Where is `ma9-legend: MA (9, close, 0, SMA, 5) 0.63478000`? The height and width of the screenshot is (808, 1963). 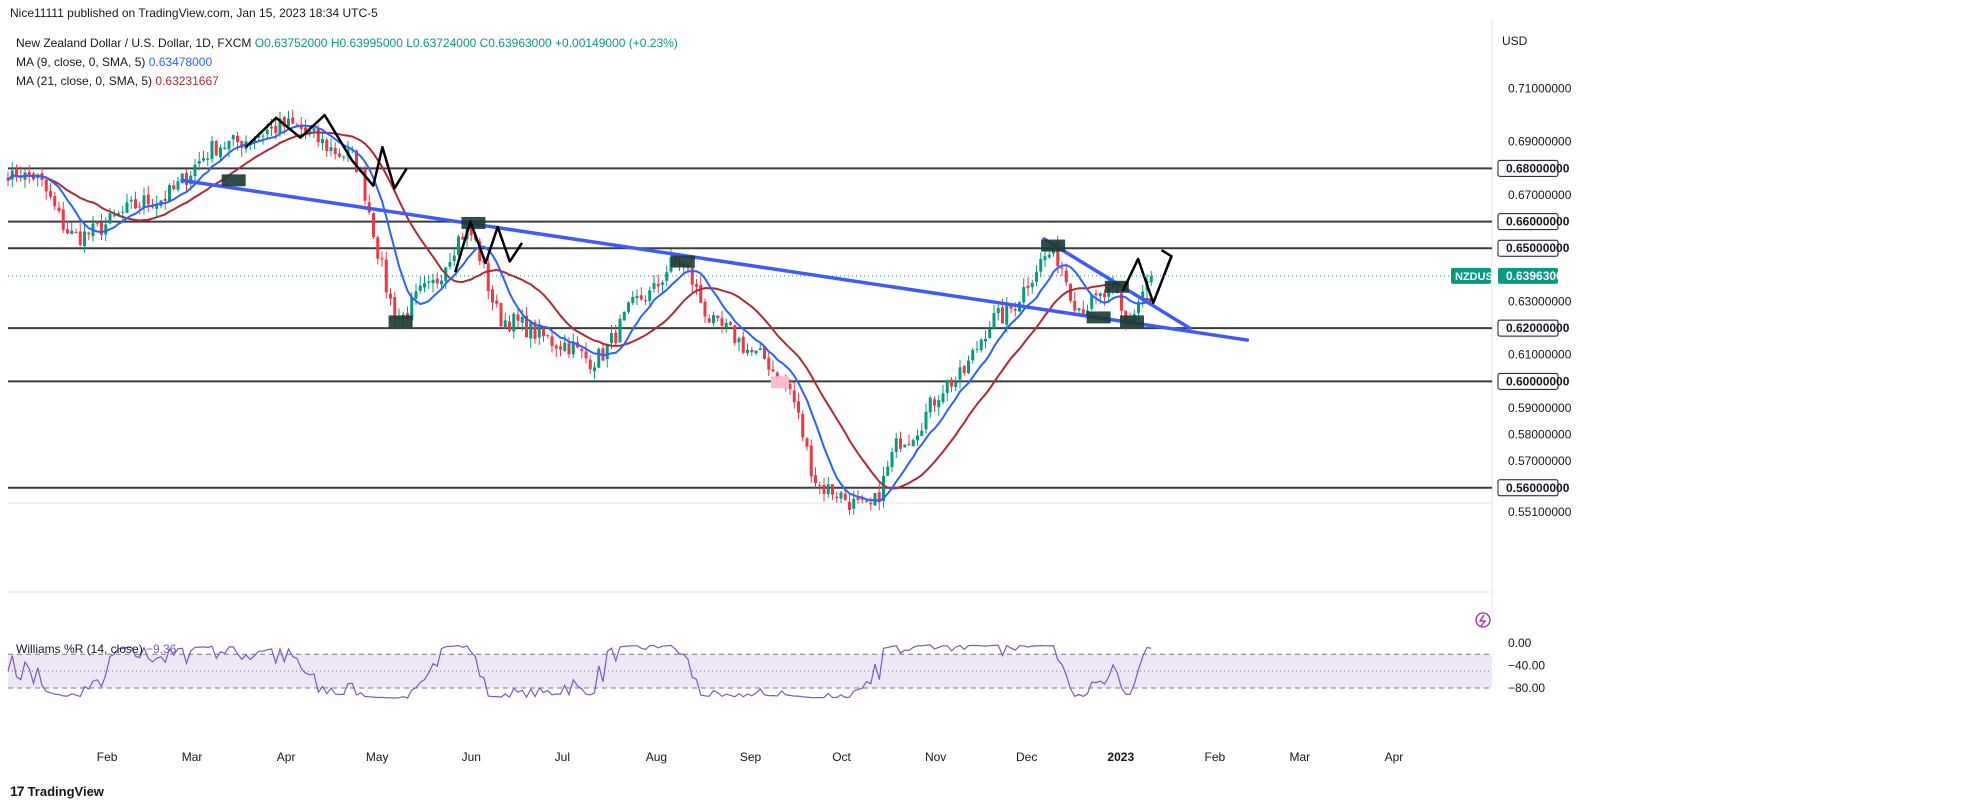
ma9-legend: MA (9, close, 0, SMA, 5) 0.63478000 is located at coordinates (347, 62).